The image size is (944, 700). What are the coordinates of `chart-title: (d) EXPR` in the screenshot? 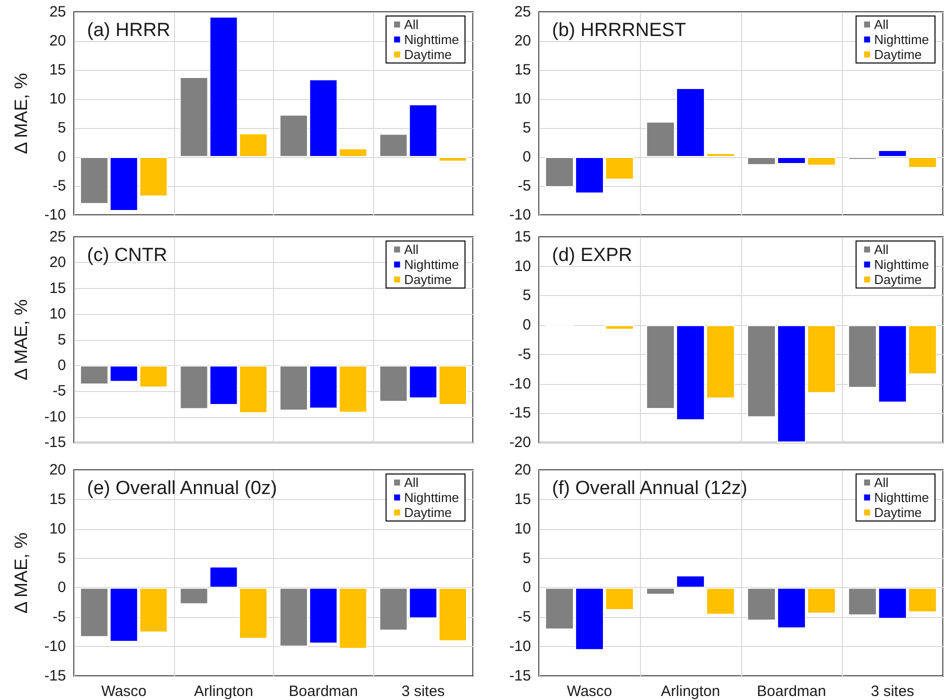 It's located at (592, 255).